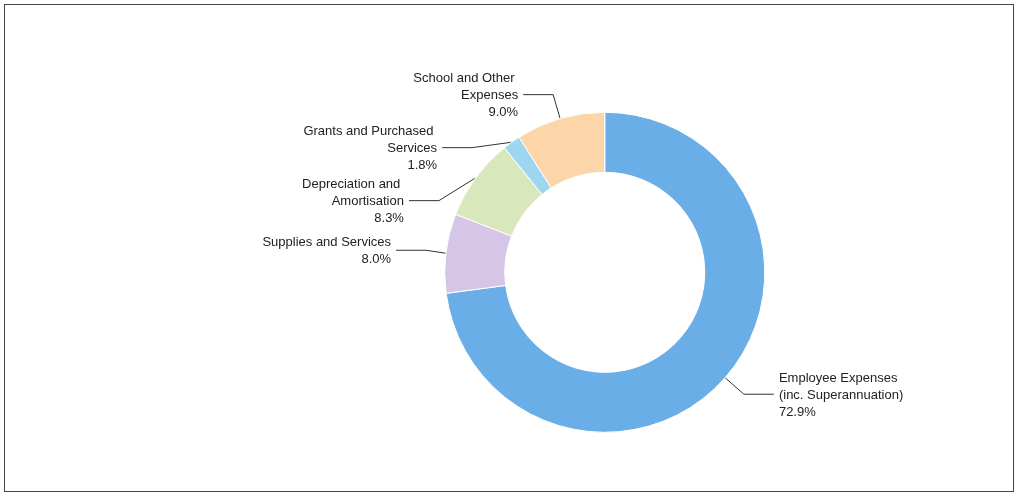 The width and height of the screenshot is (1022, 500). Describe the element at coordinates (376, 259) in the screenshot. I see `data-label: 8.0%` at that location.